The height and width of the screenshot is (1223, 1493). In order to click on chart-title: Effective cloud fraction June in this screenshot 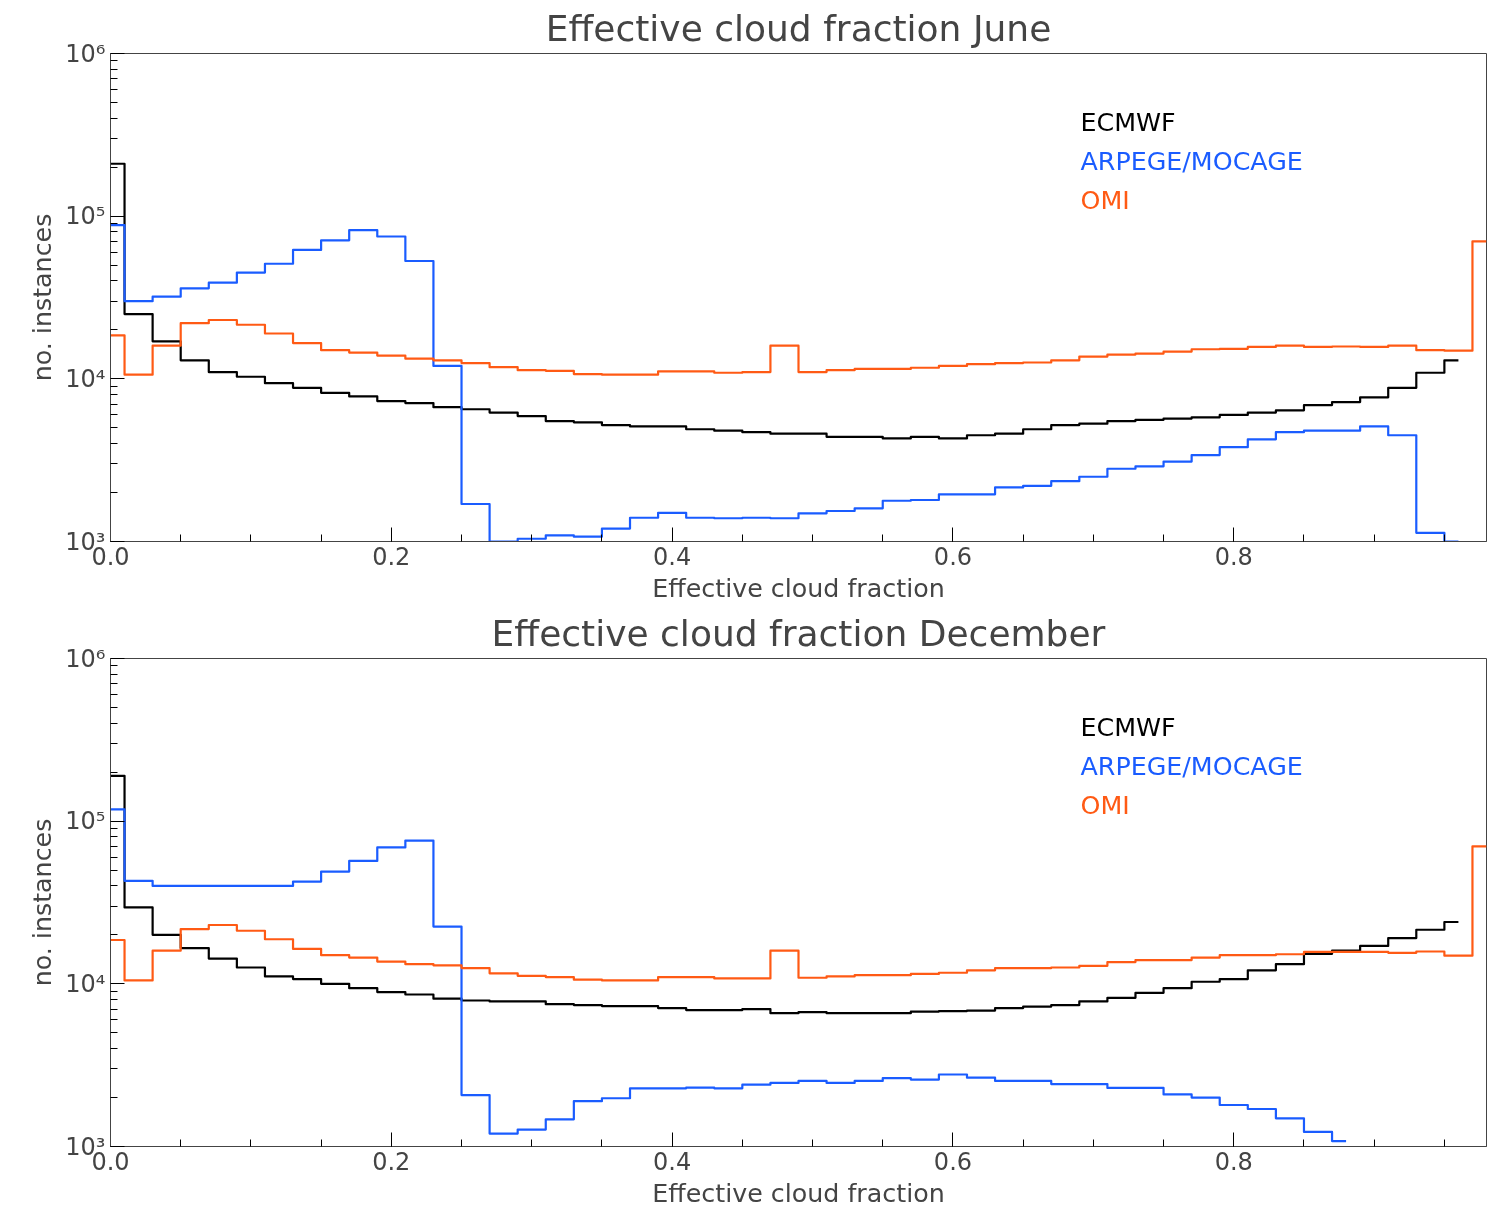, I will do `click(798, 28)`.